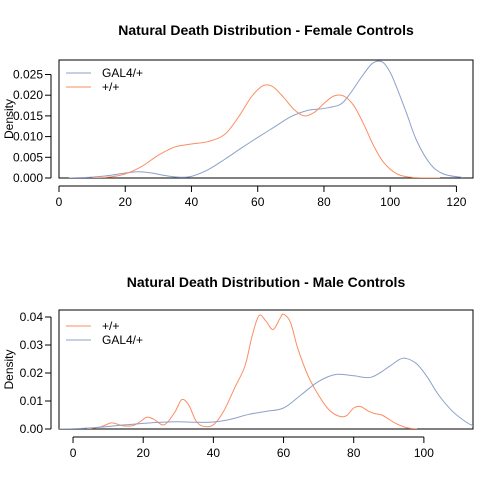 Image resolution: width=504 pixels, height=504 pixels. What do you see at coordinates (28, 74) in the screenshot?
I see `y-tick-label: 0.025` at bounding box center [28, 74].